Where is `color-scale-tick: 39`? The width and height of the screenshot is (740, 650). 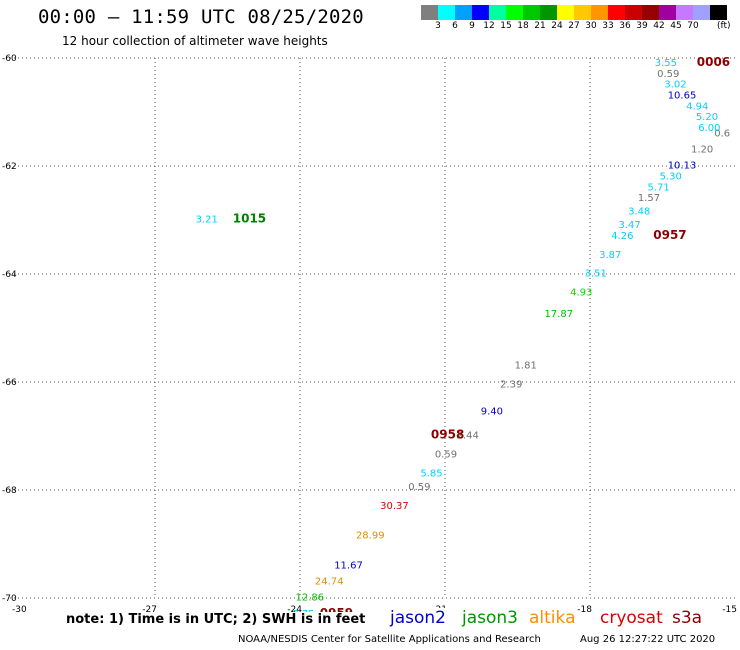
color-scale-tick: 39 is located at coordinates (642, 26).